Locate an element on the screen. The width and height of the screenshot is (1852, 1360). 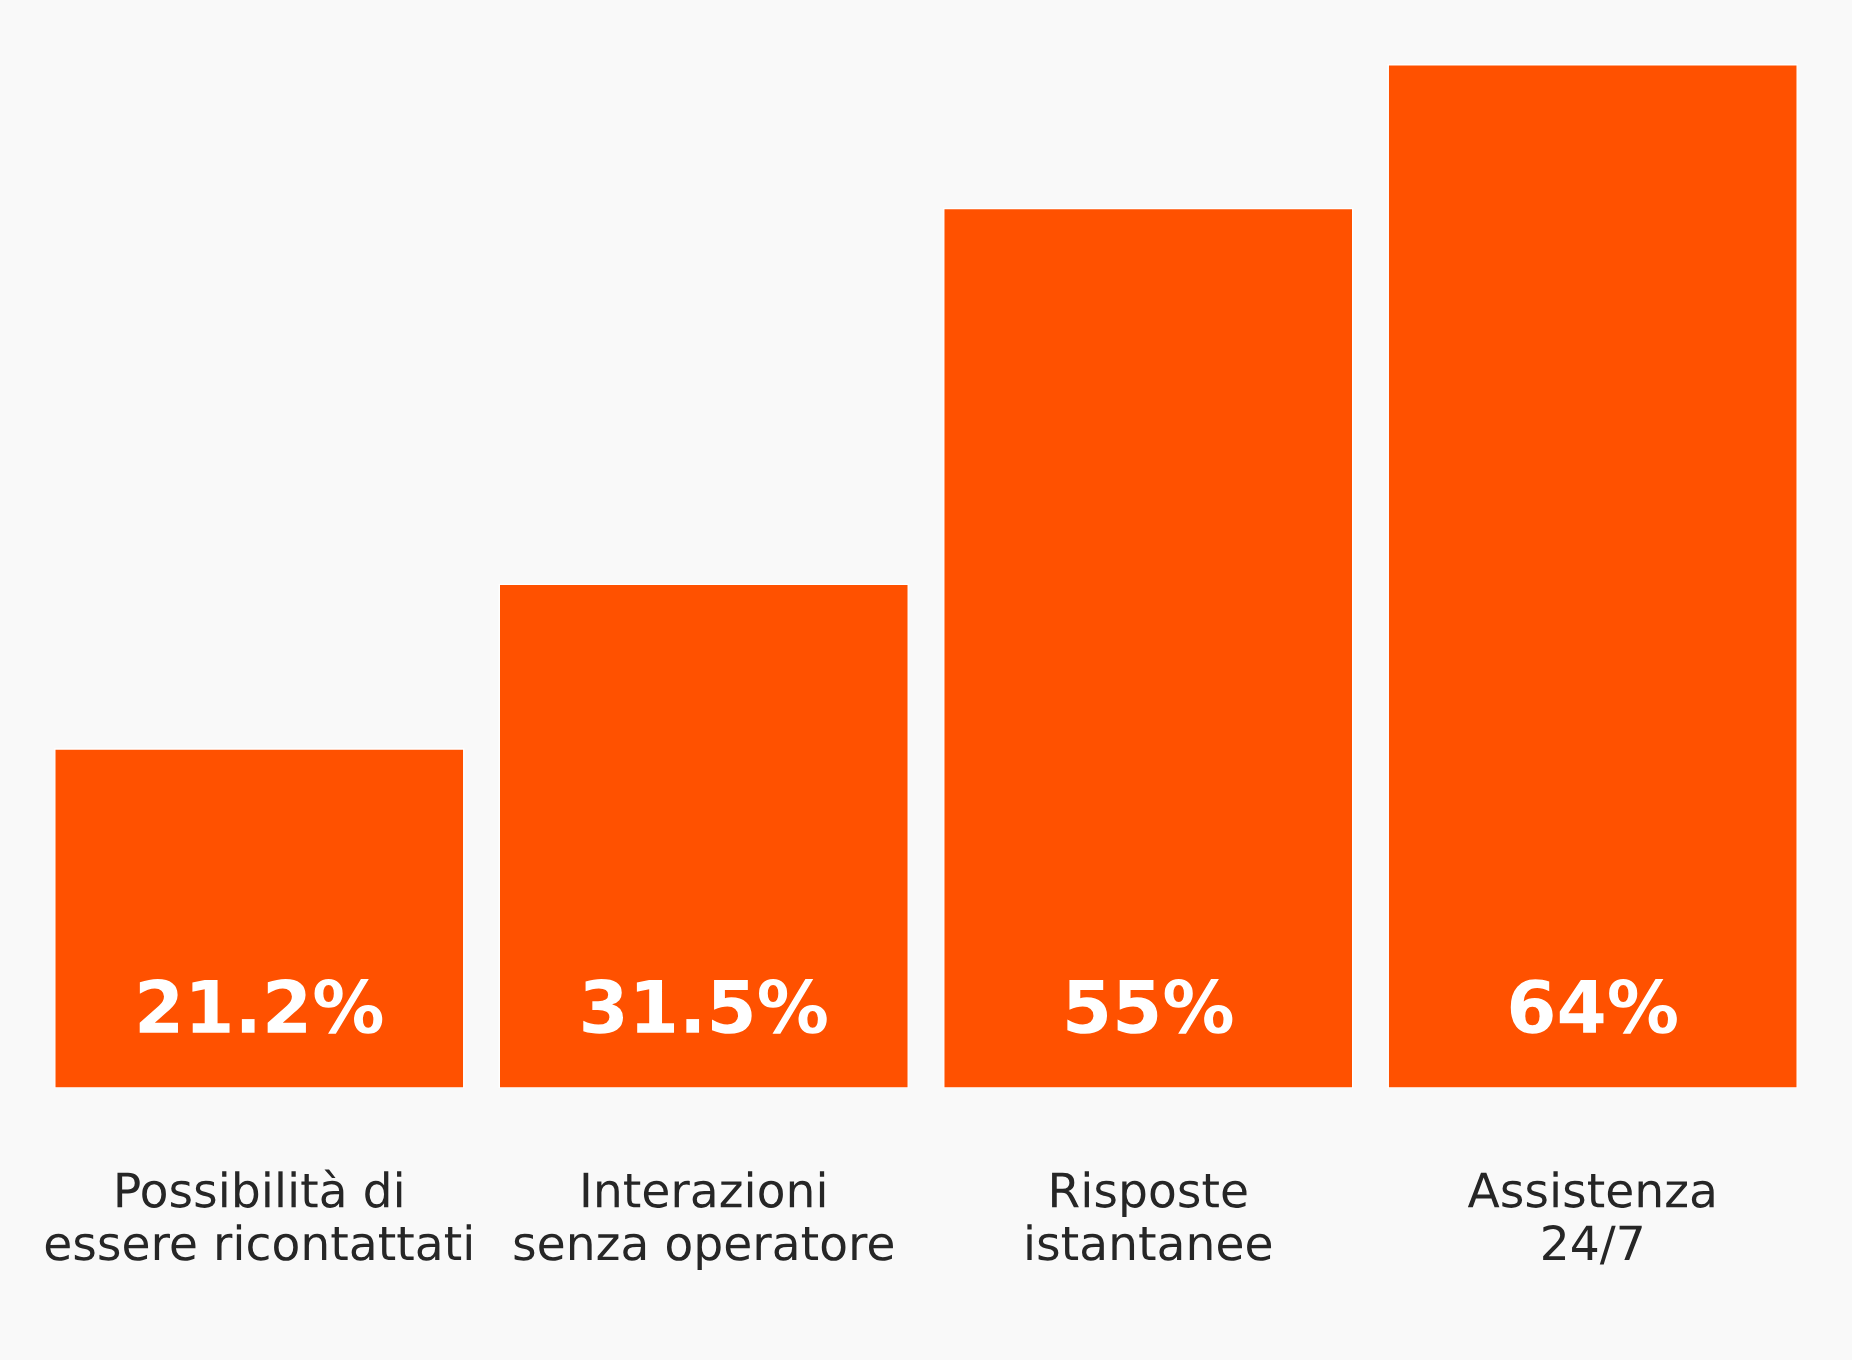
data-label: 55% is located at coordinates (1150, 1006).